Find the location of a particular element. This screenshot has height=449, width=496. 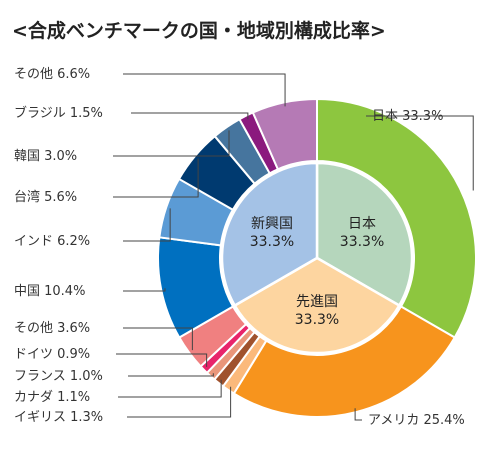

outer-label-12: その他 6.6% is located at coordinates (52, 74).